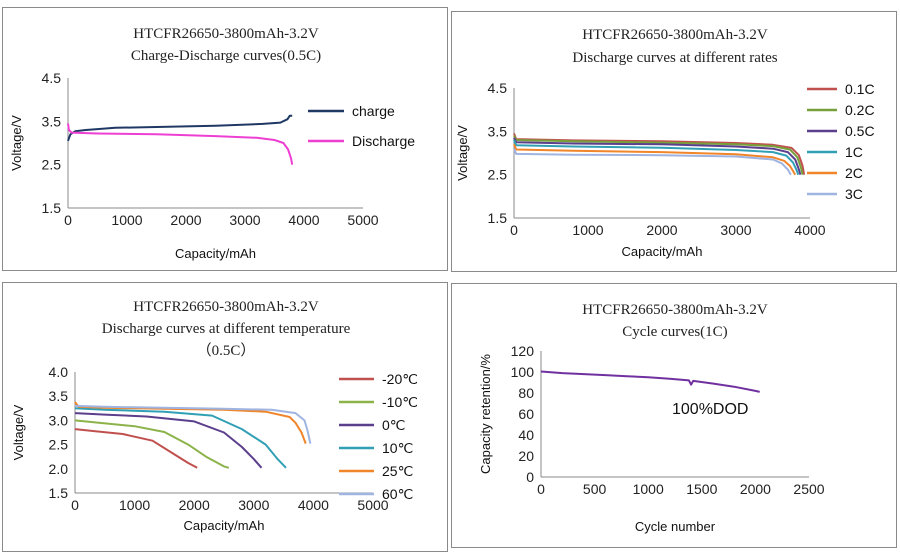 This screenshot has width=900, height=555. I want to click on y-tick-label: 20, so click(526, 456).